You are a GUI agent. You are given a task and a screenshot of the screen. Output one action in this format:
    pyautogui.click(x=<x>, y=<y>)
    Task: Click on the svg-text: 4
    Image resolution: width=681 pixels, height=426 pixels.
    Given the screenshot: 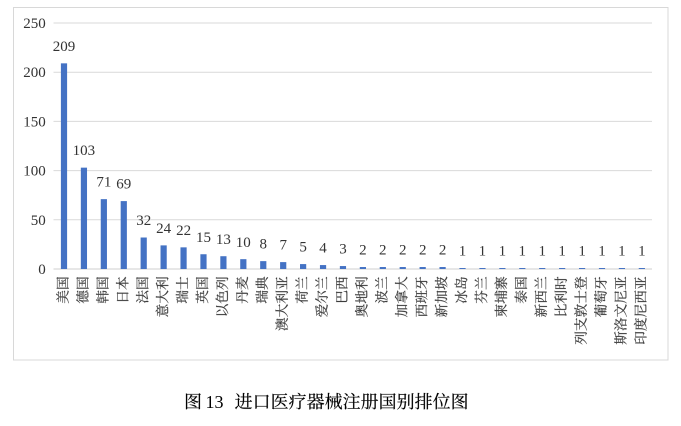 What is the action you would take?
    pyautogui.click(x=323, y=249)
    